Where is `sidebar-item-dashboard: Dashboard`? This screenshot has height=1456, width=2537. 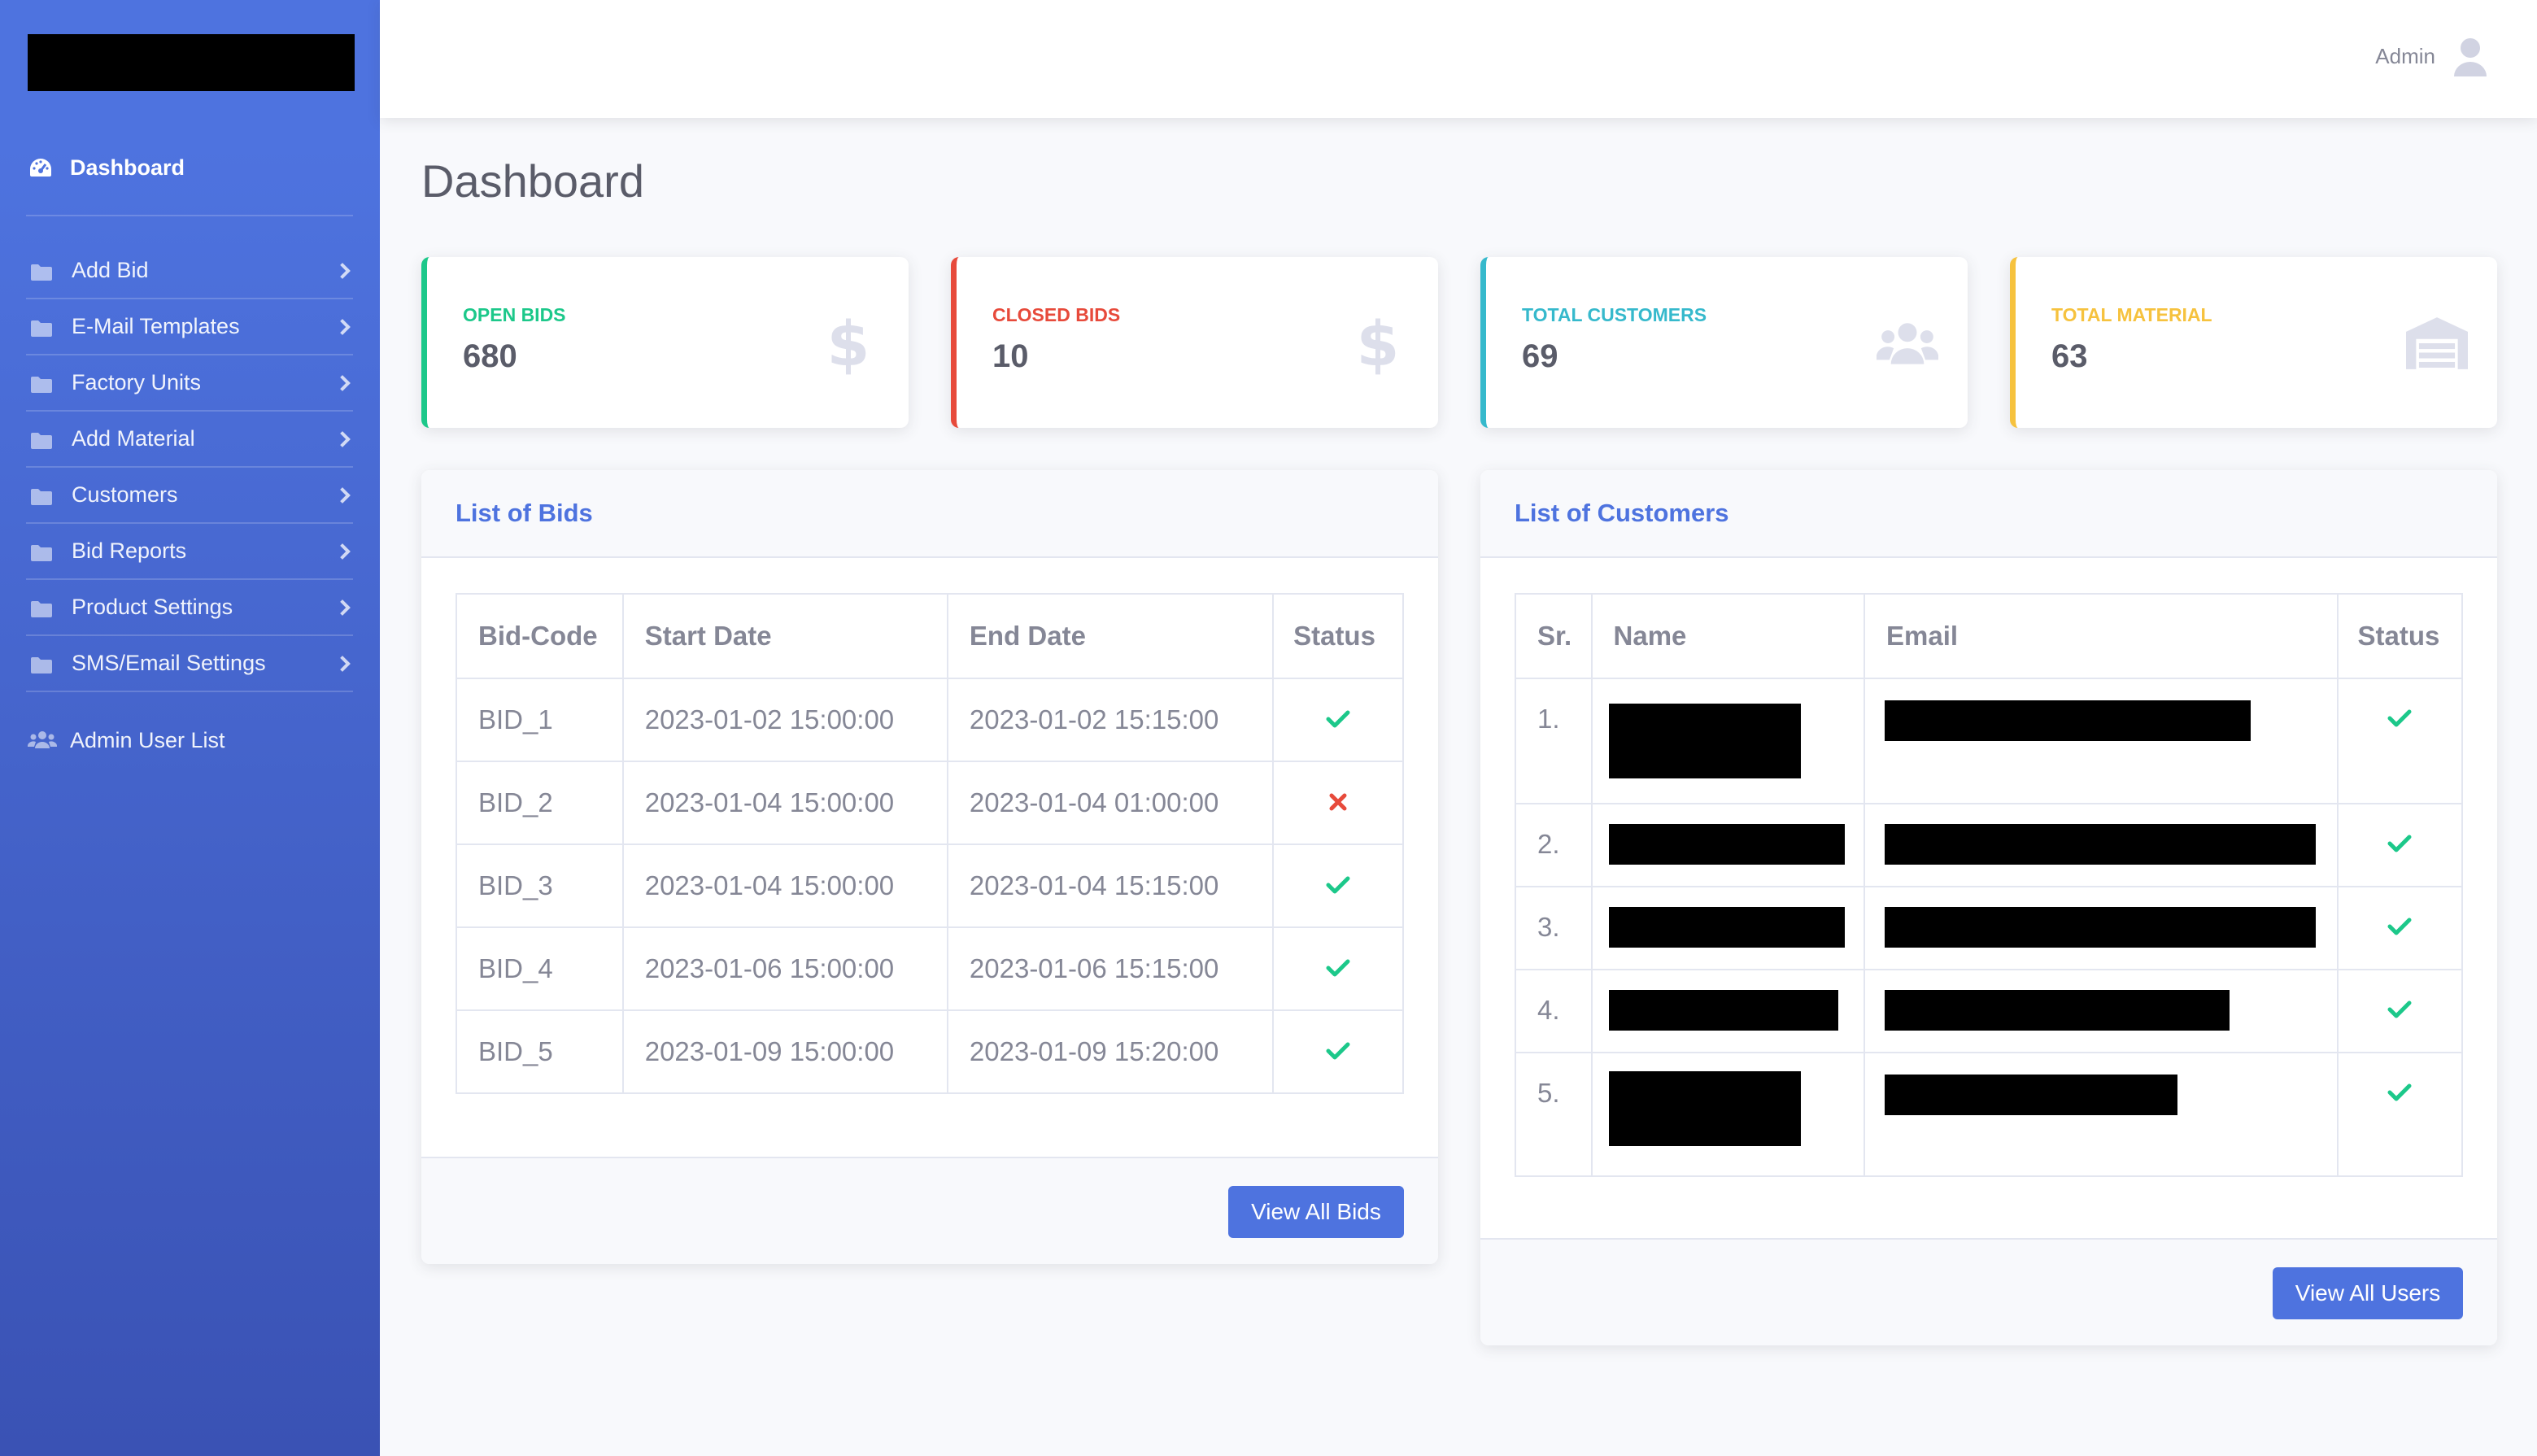
sidebar-item-dashboard: Dashboard is located at coordinates (106, 167).